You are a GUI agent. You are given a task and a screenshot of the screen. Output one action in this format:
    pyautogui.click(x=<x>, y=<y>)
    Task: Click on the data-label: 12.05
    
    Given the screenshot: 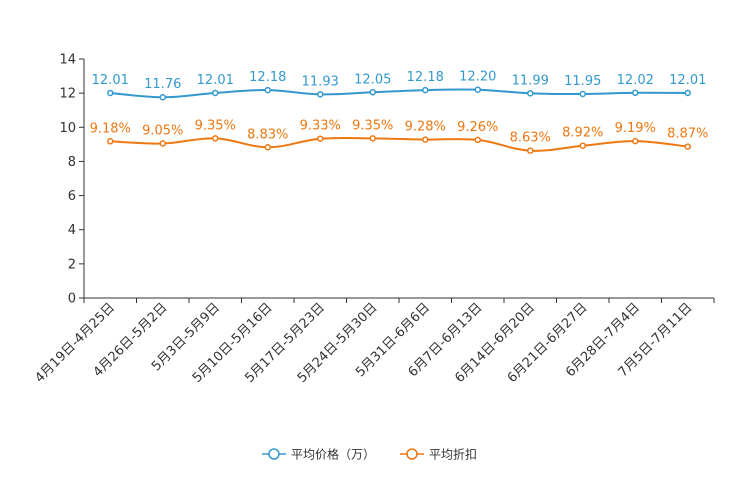 What is the action you would take?
    pyautogui.click(x=372, y=79)
    